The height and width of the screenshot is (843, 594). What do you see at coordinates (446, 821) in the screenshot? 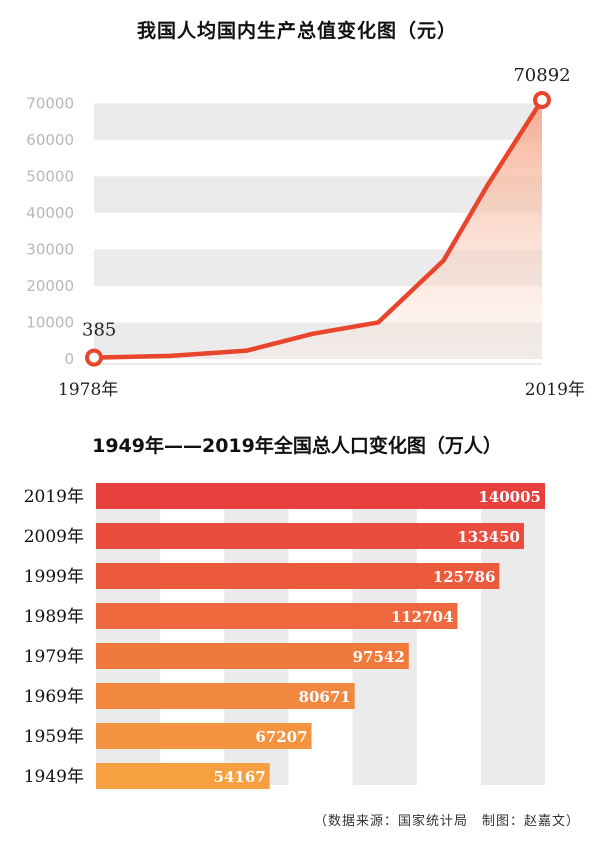
I see `source-note: （数据来源：国家统计局 制图：赵嘉文）` at bounding box center [446, 821].